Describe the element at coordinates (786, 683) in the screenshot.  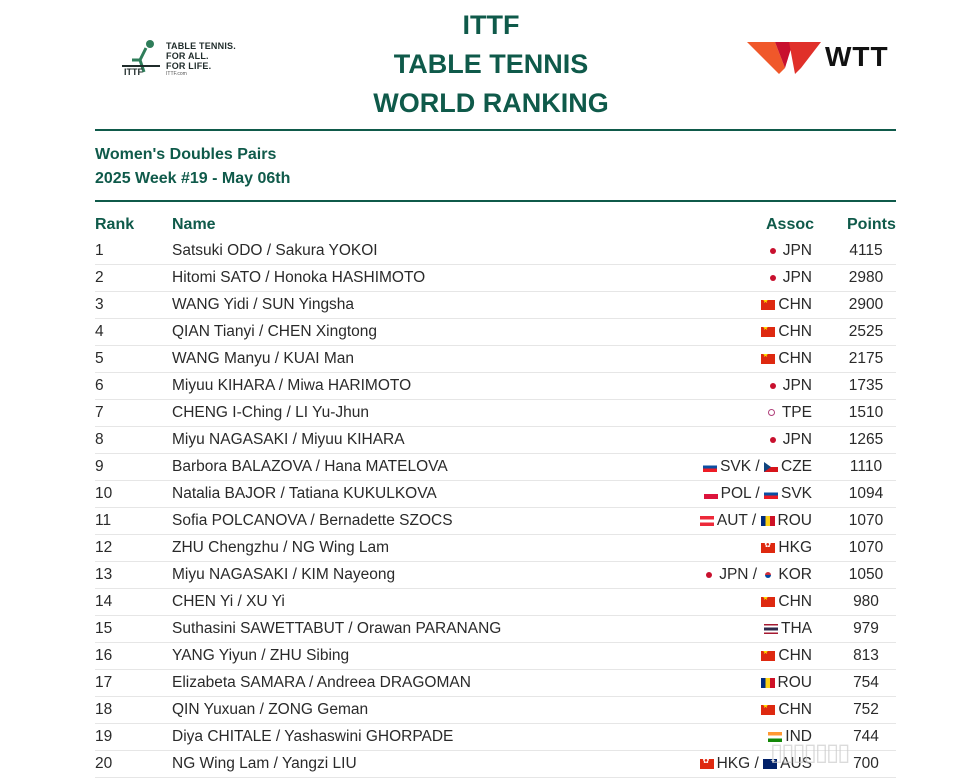
I see `assoc-cell: ROU` at that location.